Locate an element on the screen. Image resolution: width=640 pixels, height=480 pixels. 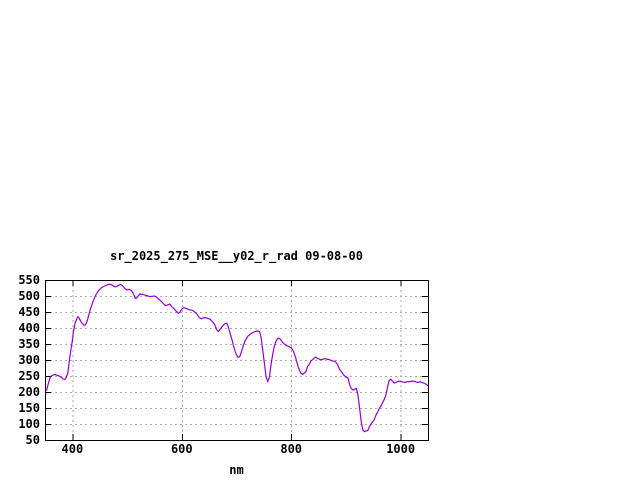
x-tick-label: 800 is located at coordinates (291, 449).